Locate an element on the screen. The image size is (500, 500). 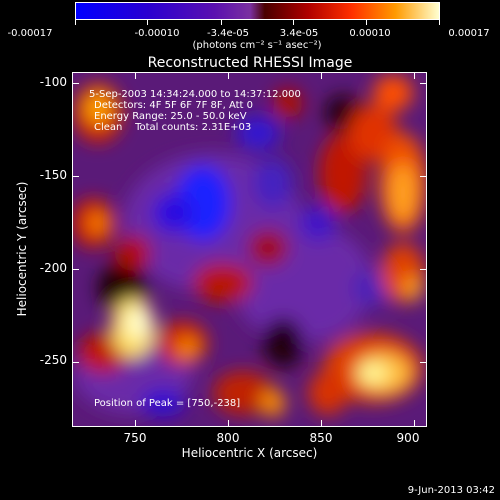
footer-date: 9-Jun-2013 03:42 is located at coordinates (451, 490).